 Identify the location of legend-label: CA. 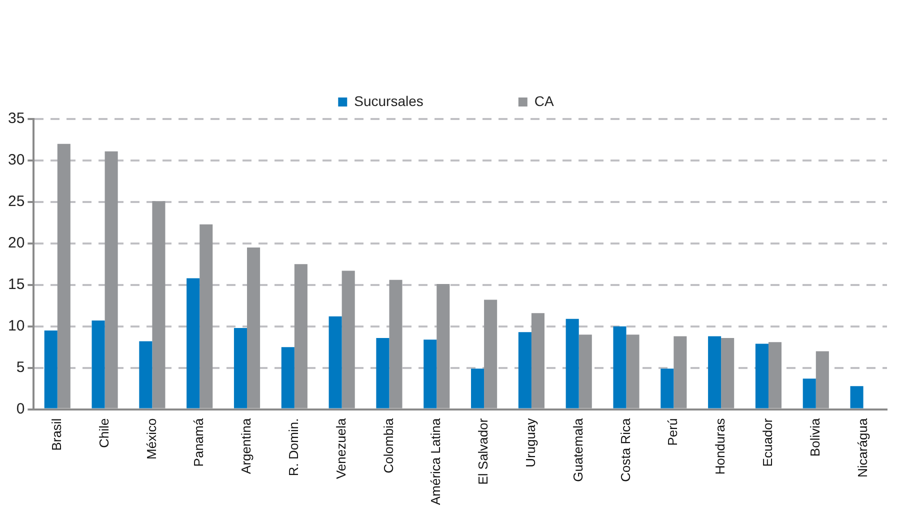
(544, 100).